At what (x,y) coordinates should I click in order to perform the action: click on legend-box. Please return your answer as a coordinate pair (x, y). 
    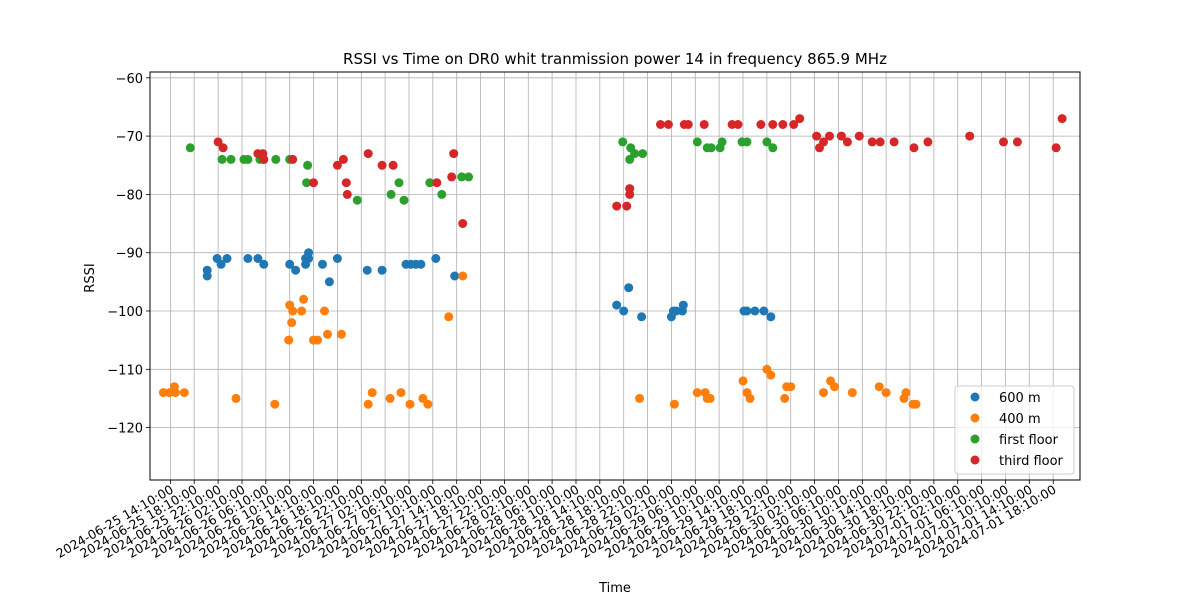
    Looking at the image, I should click on (1014, 430).